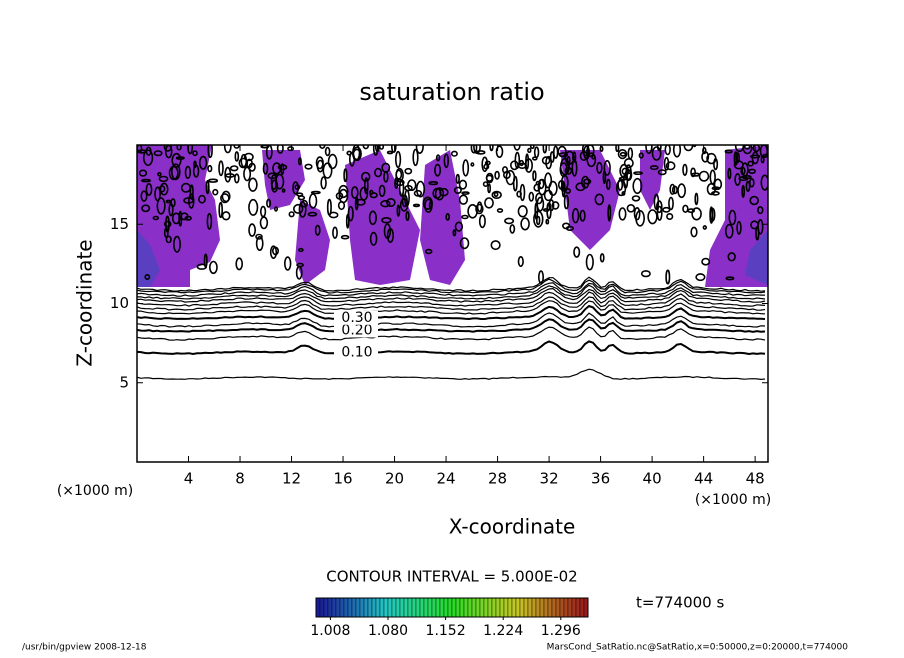  I want to click on colorbar: 1.008 1.080 1.152 1.224 1.296, so click(449, 618).